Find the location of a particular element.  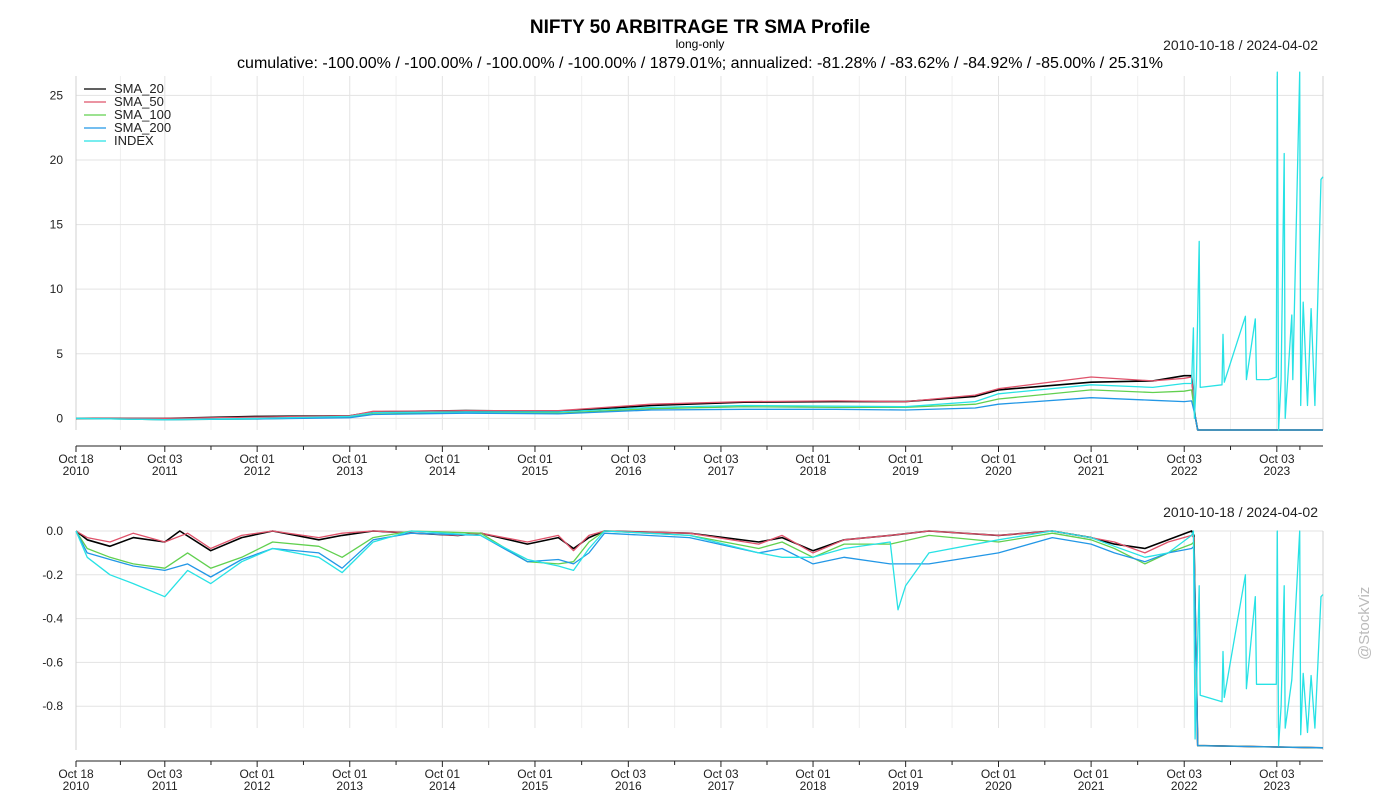

drawdown-x-tick-year: 2011 is located at coordinates (165, 786).